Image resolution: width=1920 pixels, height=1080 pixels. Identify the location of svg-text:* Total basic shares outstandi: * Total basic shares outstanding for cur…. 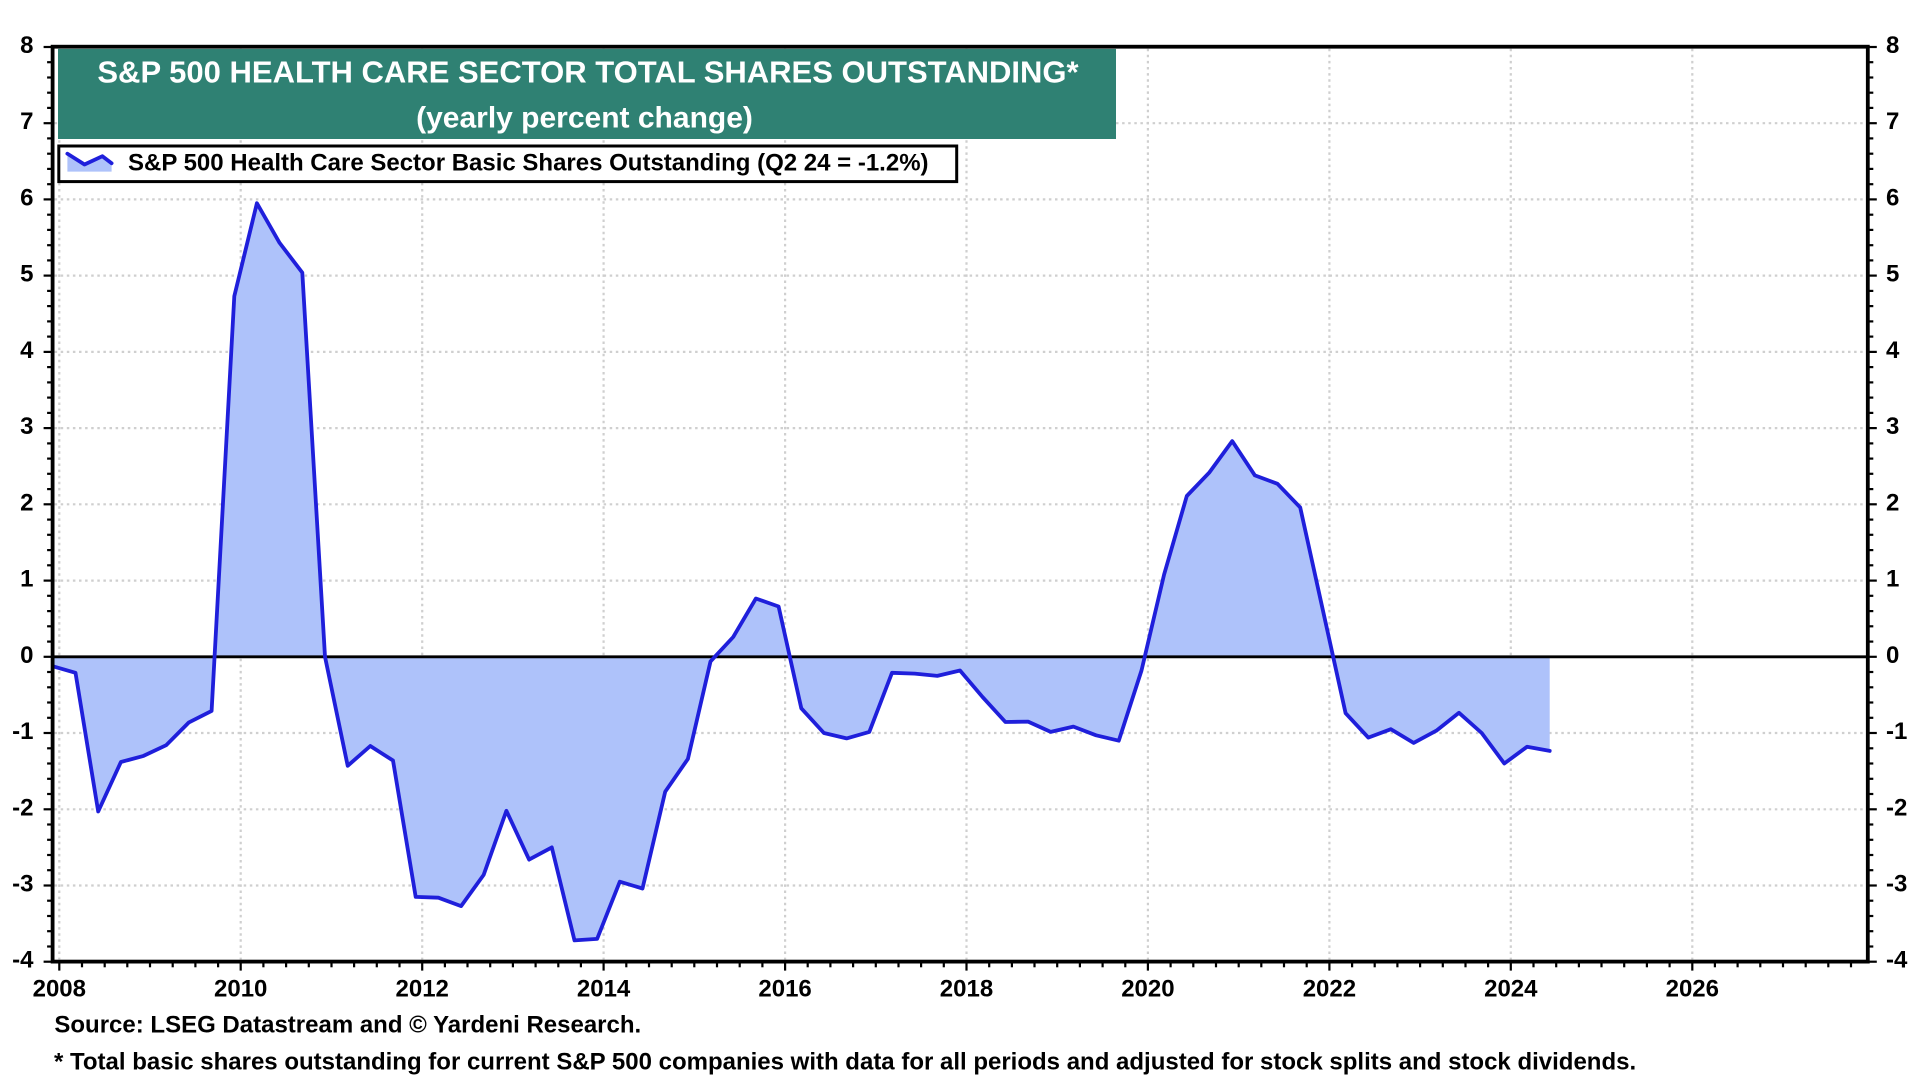
(845, 1062).